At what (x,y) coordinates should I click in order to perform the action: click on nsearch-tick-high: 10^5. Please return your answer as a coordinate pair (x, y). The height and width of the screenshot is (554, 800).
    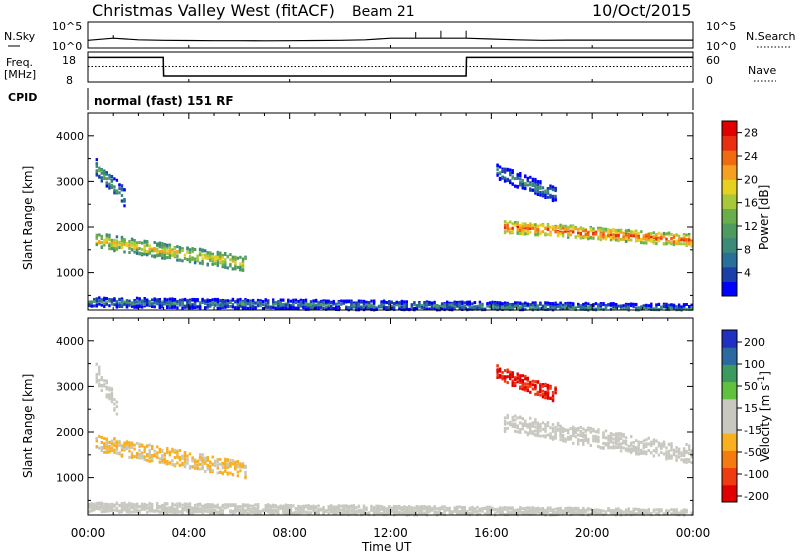
    Looking at the image, I should click on (721, 26).